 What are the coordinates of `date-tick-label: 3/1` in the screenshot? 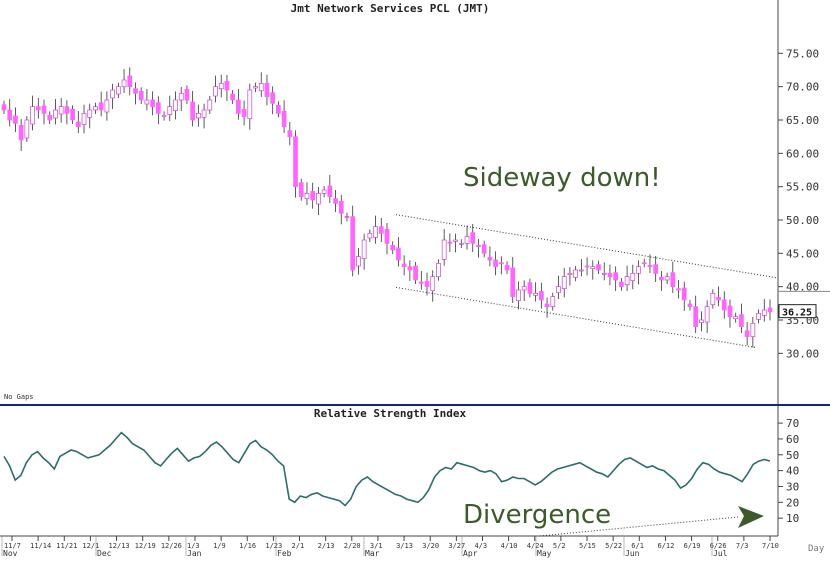 It's located at (376, 546).